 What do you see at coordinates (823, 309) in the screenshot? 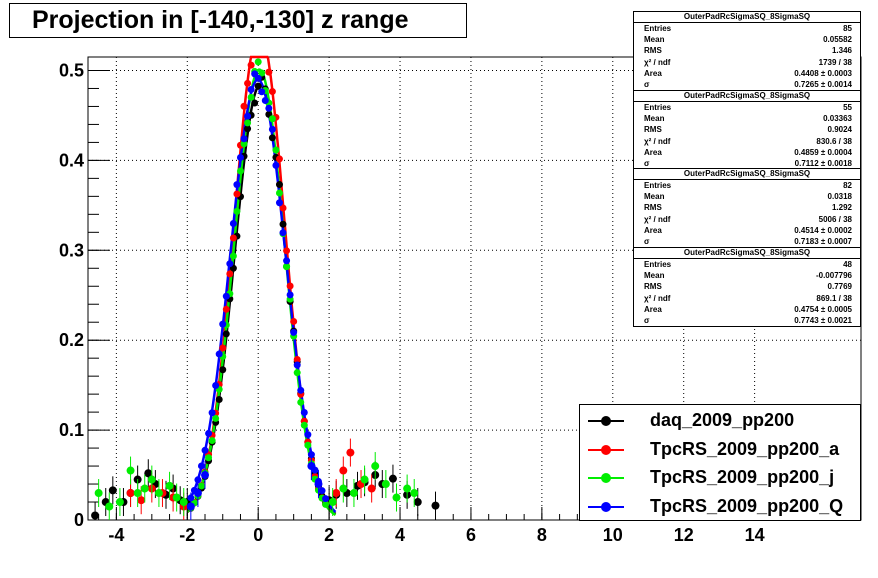
I see `stats-value: 0.4754 ± 0.0005` at bounding box center [823, 309].